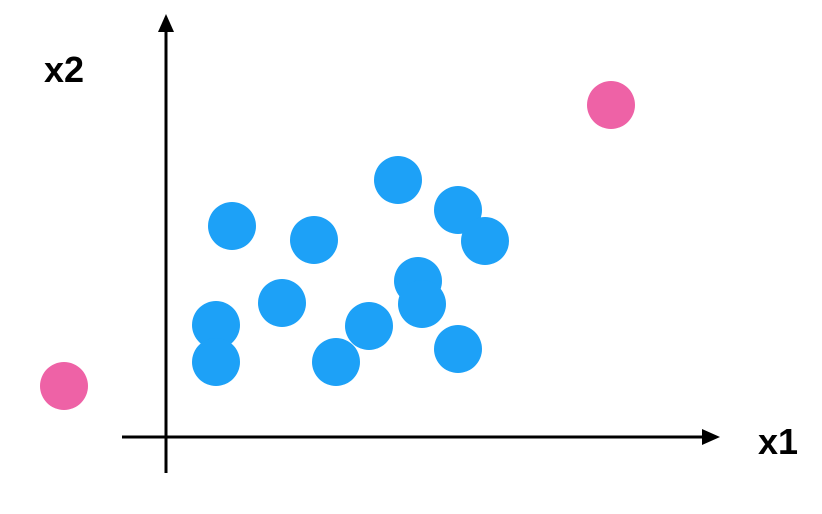 The height and width of the screenshot is (514, 822). I want to click on x-axis-label: x1, so click(778, 441).